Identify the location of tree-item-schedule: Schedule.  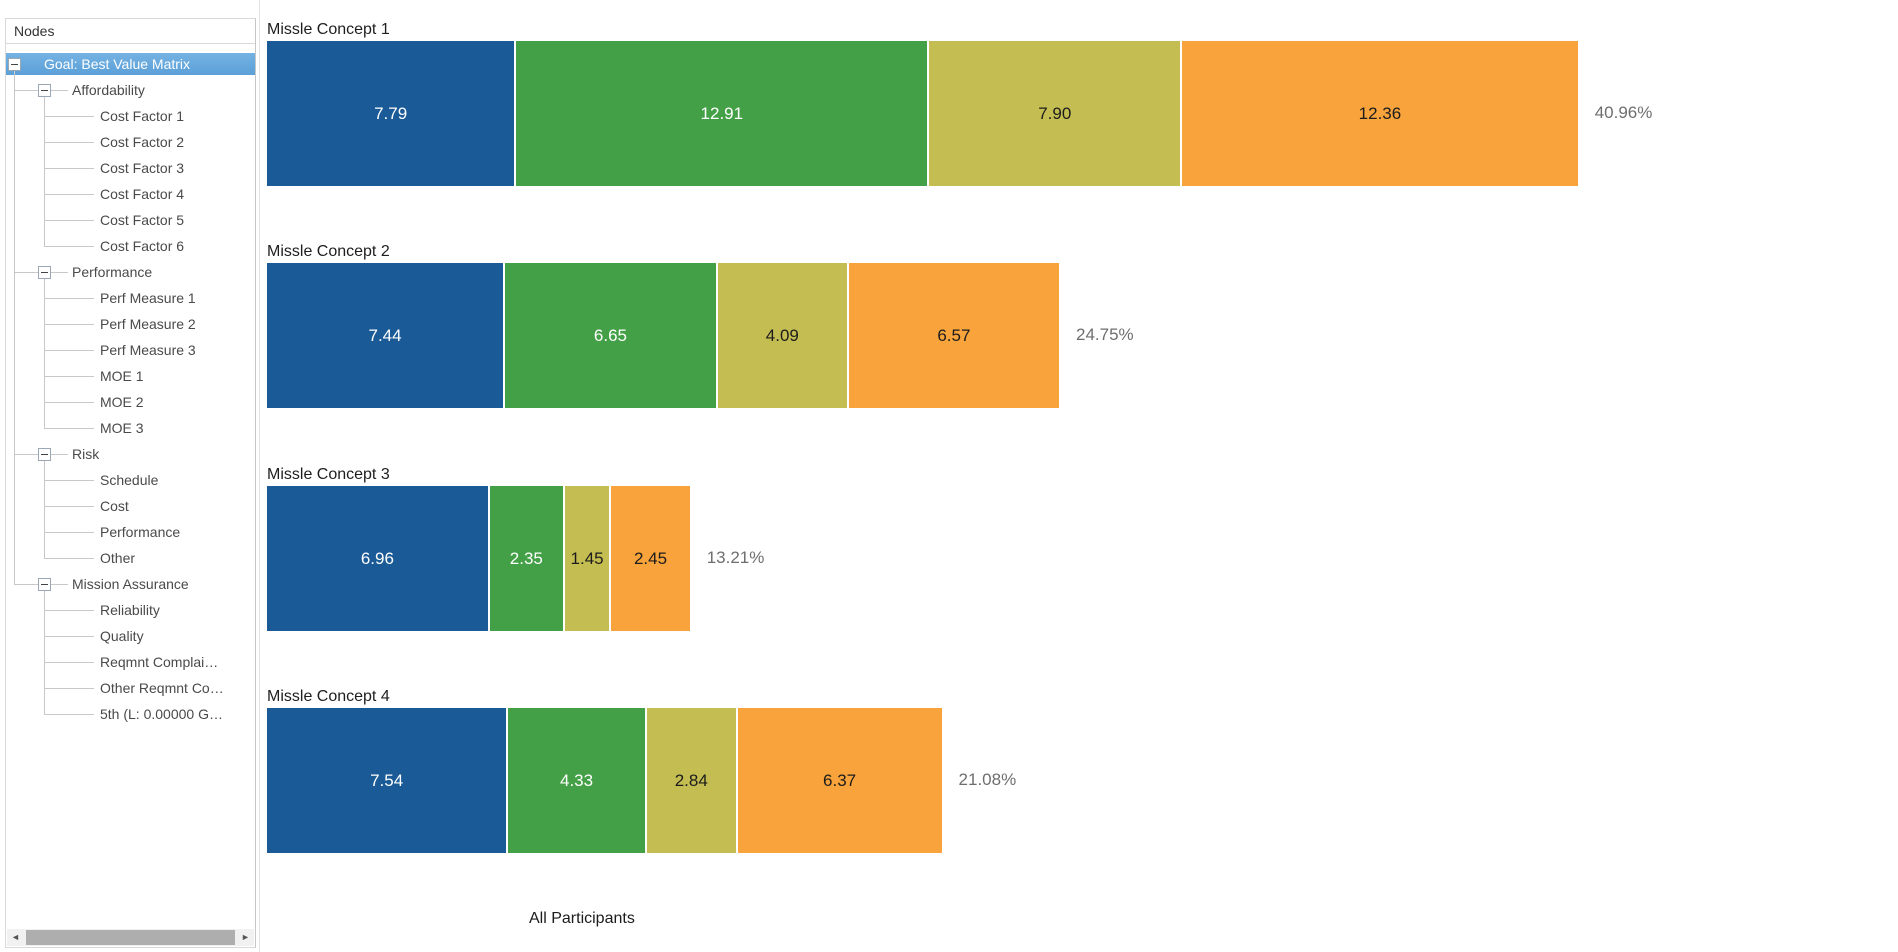
(130, 480).